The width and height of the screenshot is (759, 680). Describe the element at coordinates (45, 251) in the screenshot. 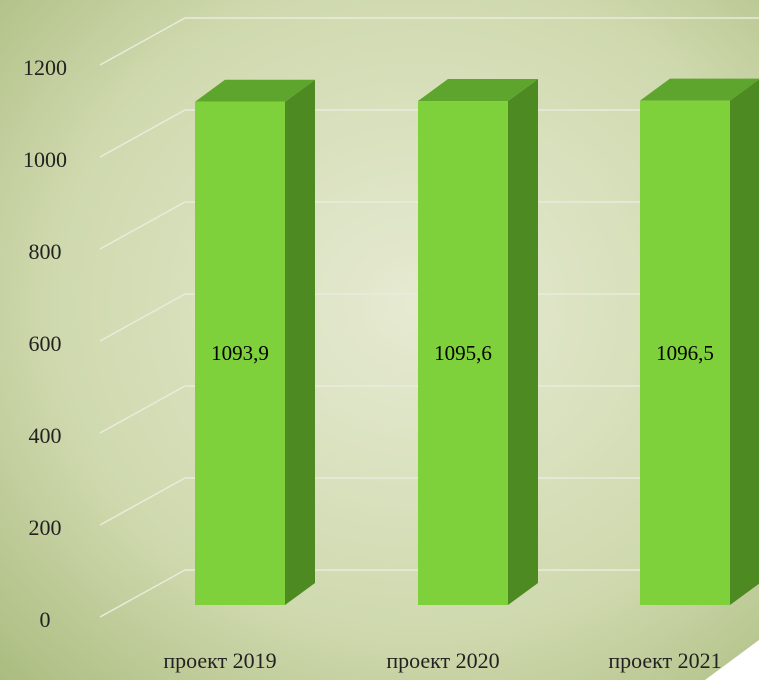

I see `y-tick-label: 800` at that location.